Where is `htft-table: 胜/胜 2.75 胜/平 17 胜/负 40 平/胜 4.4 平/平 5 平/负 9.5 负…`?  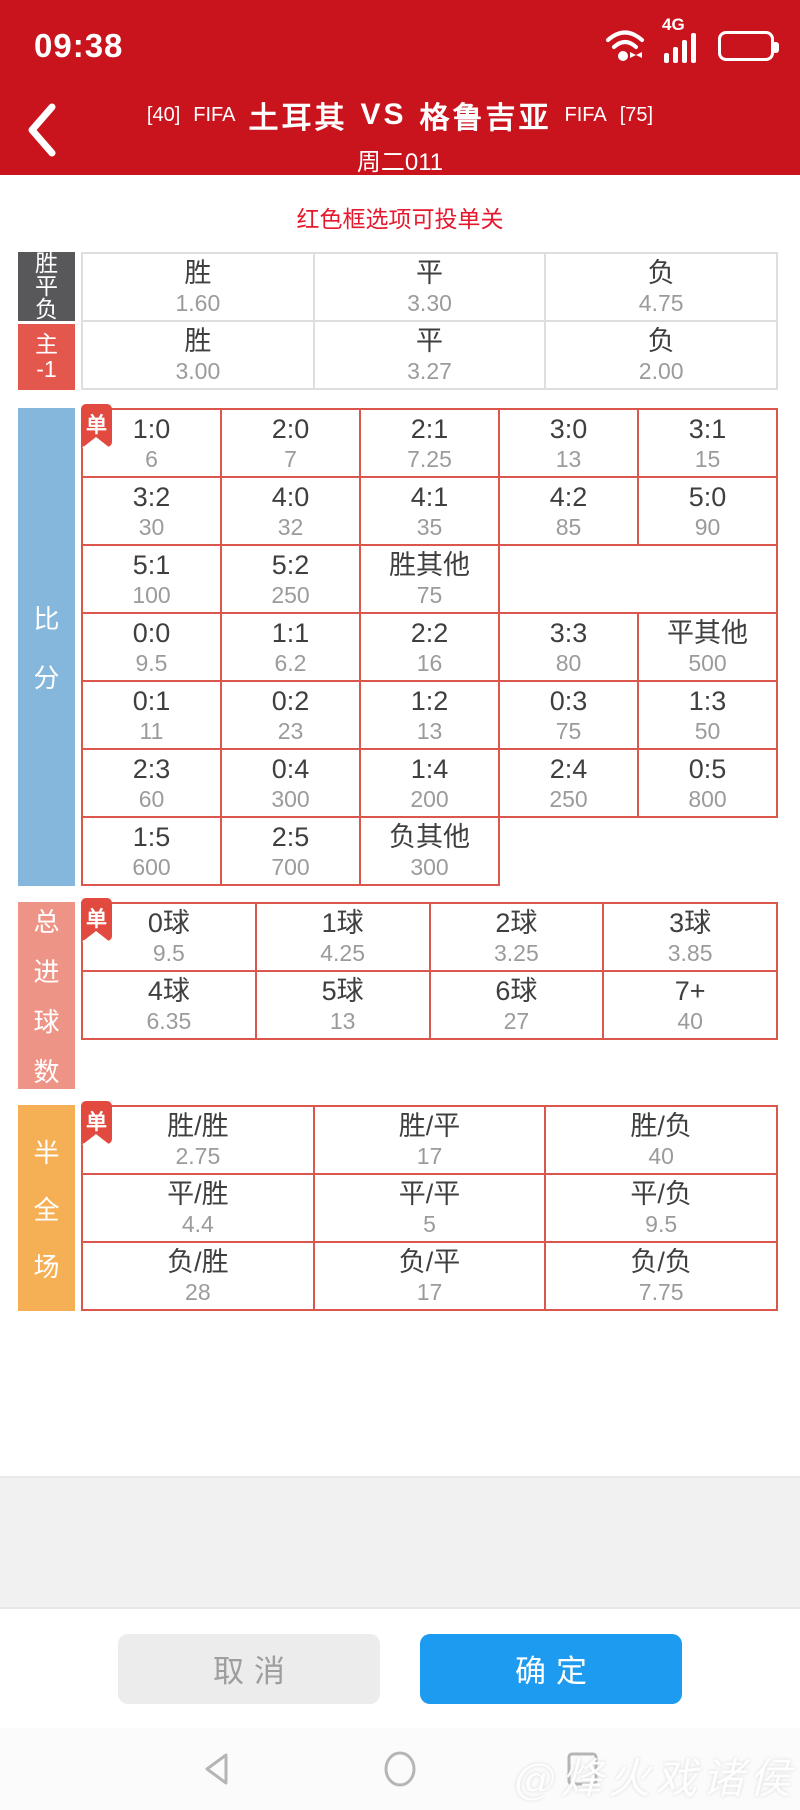 htft-table: 胜/胜 2.75 胜/平 17 胜/负 40 平/胜 4.4 平/平 5 平/负 9.5 负… is located at coordinates (429, 1208).